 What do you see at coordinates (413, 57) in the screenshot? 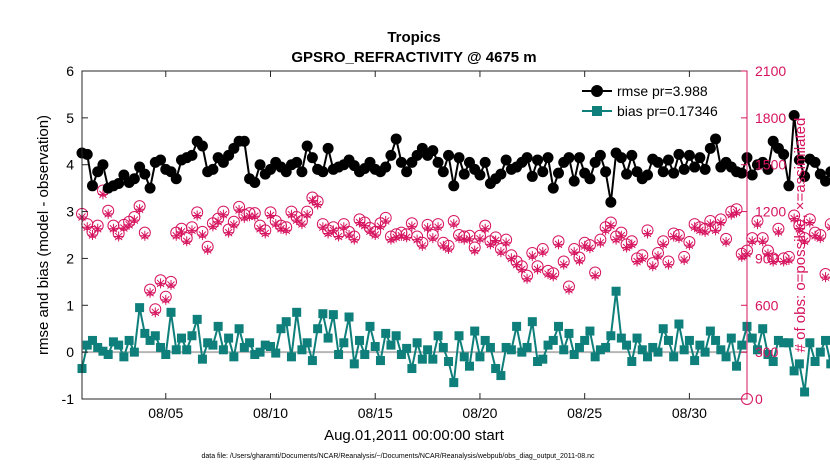
I see `chart-subtitle: GPSRO_REFRACTIVITY @ 4675 m` at bounding box center [413, 57].